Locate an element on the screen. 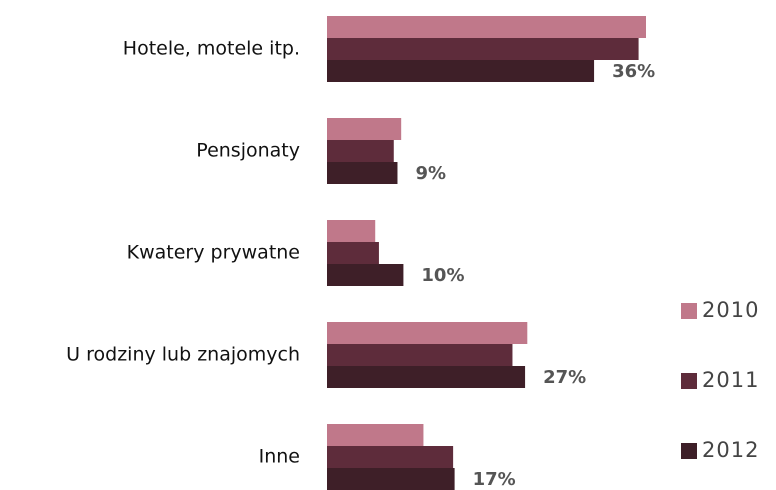 Image resolution: width=776 pixels, height=490 pixels. category-label: Hotele, motele itp. is located at coordinates (211, 49).